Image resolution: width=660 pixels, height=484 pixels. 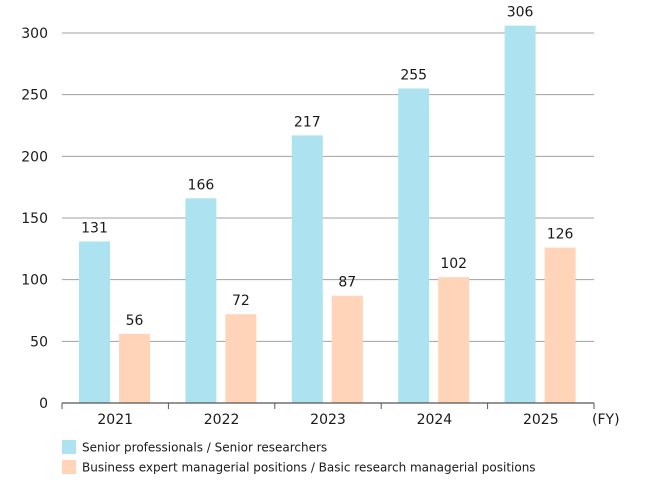 What do you see at coordinates (34, 281) in the screenshot?
I see `y-tick-label: 100` at bounding box center [34, 281].